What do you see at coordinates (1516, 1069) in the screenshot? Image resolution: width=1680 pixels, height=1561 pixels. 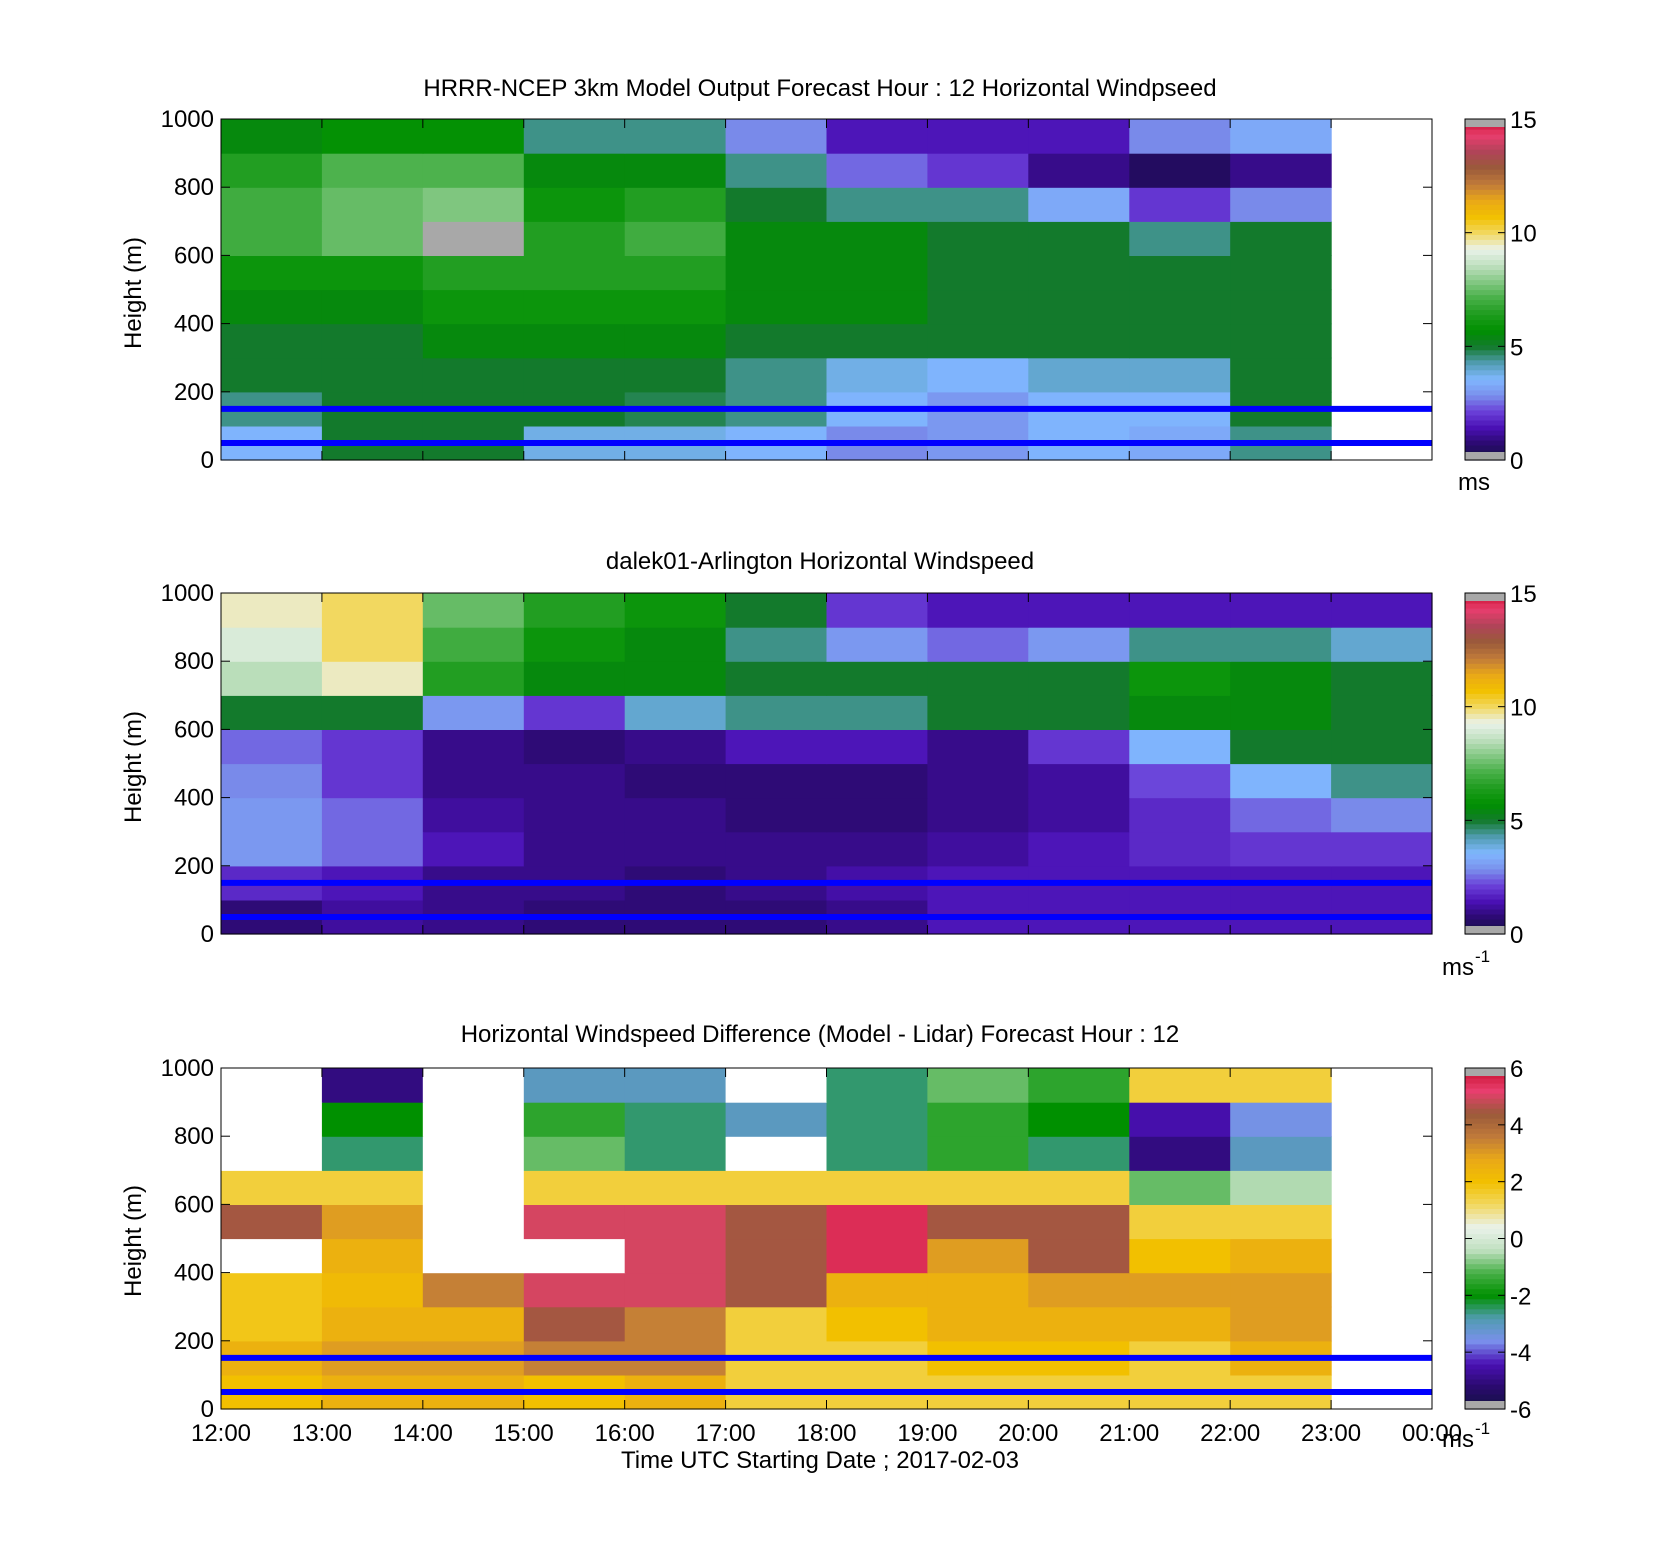 I see `colorbar-tick-label: 6` at bounding box center [1516, 1069].